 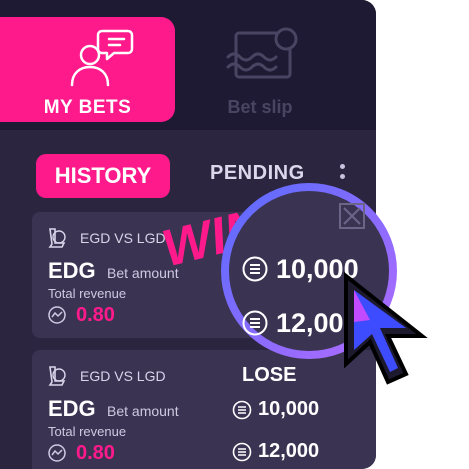 I want to click on revenue-value: 12,000, so click(x=289, y=451).